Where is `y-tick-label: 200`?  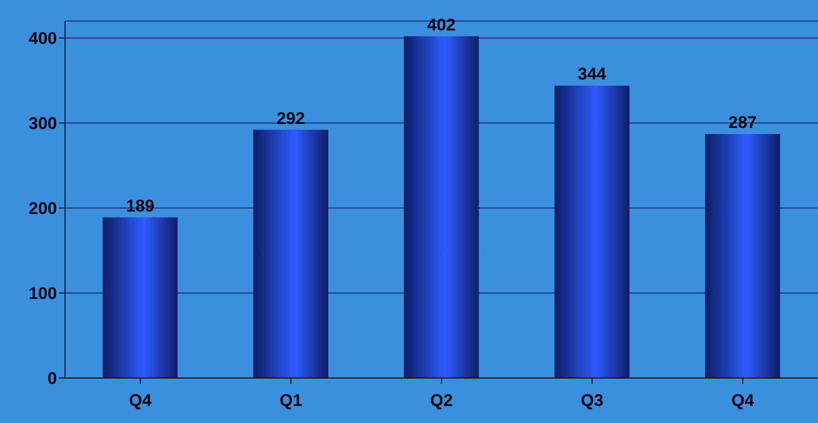
y-tick-label: 200 is located at coordinates (42, 208).